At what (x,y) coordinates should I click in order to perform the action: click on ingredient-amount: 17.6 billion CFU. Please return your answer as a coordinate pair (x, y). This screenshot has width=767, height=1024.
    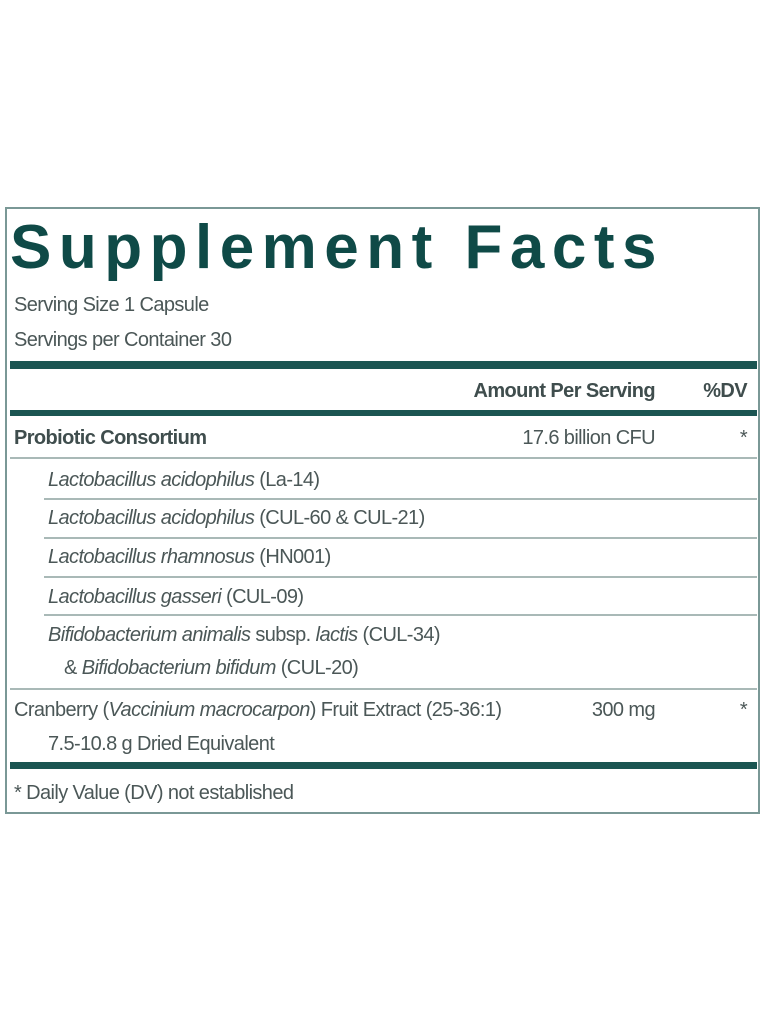
    Looking at the image, I should click on (588, 438).